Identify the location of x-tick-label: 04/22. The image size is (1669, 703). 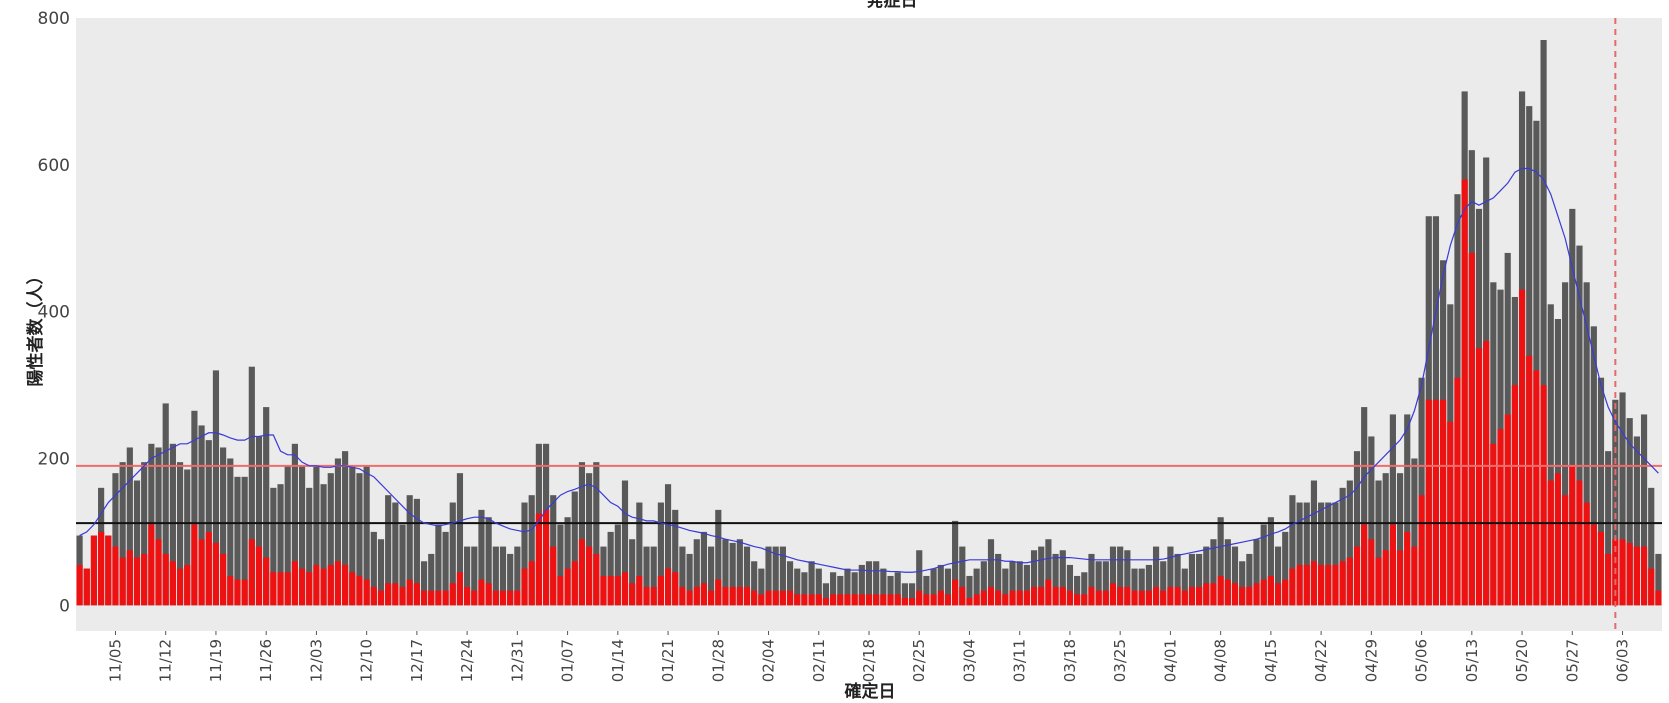
(1321, 660).